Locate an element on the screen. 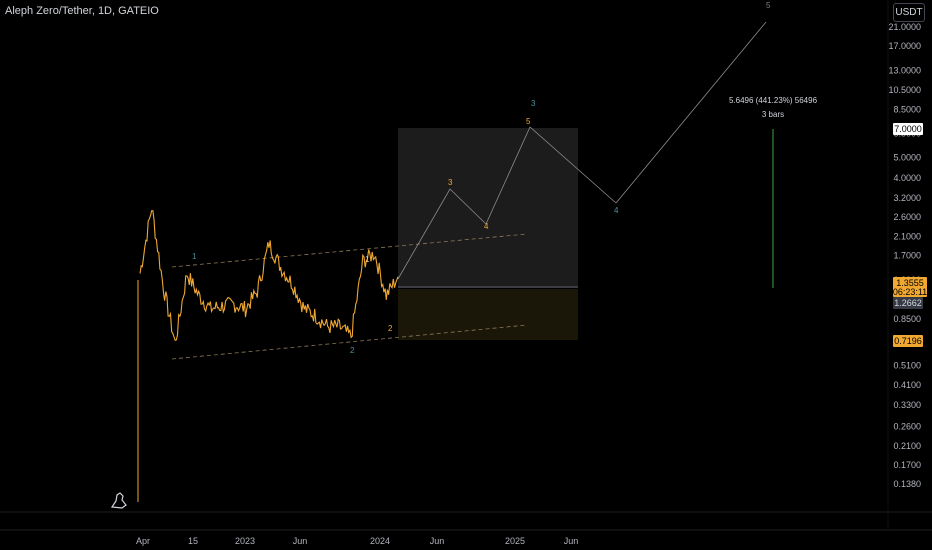 The width and height of the screenshot is (932, 550). y-tick-label: 4.0000 is located at coordinates (907, 178).